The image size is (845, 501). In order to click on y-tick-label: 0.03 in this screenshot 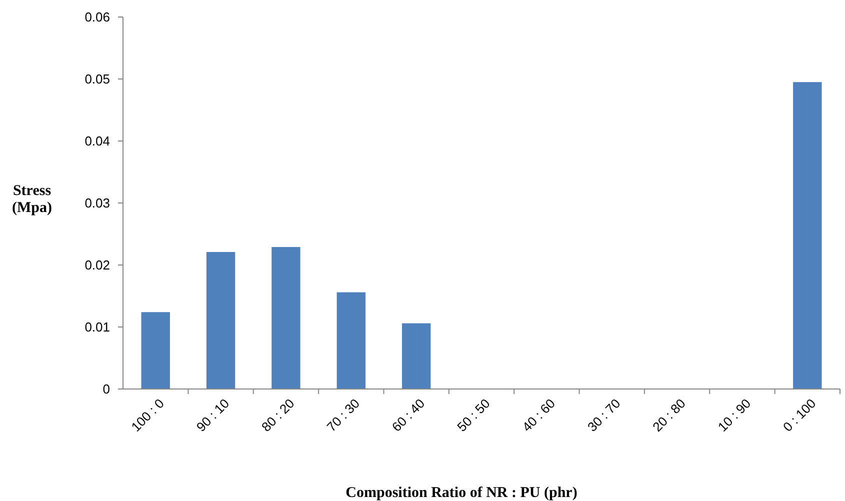, I will do `click(97, 203)`.